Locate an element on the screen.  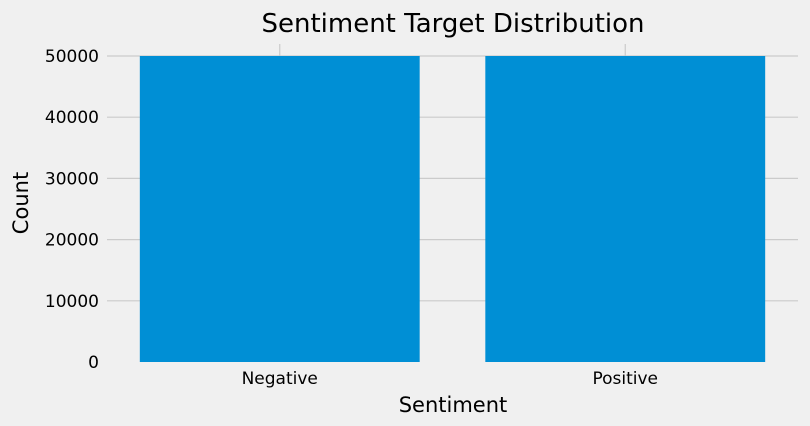
chart-title: Sentiment Target Distribution is located at coordinates (452, 24).